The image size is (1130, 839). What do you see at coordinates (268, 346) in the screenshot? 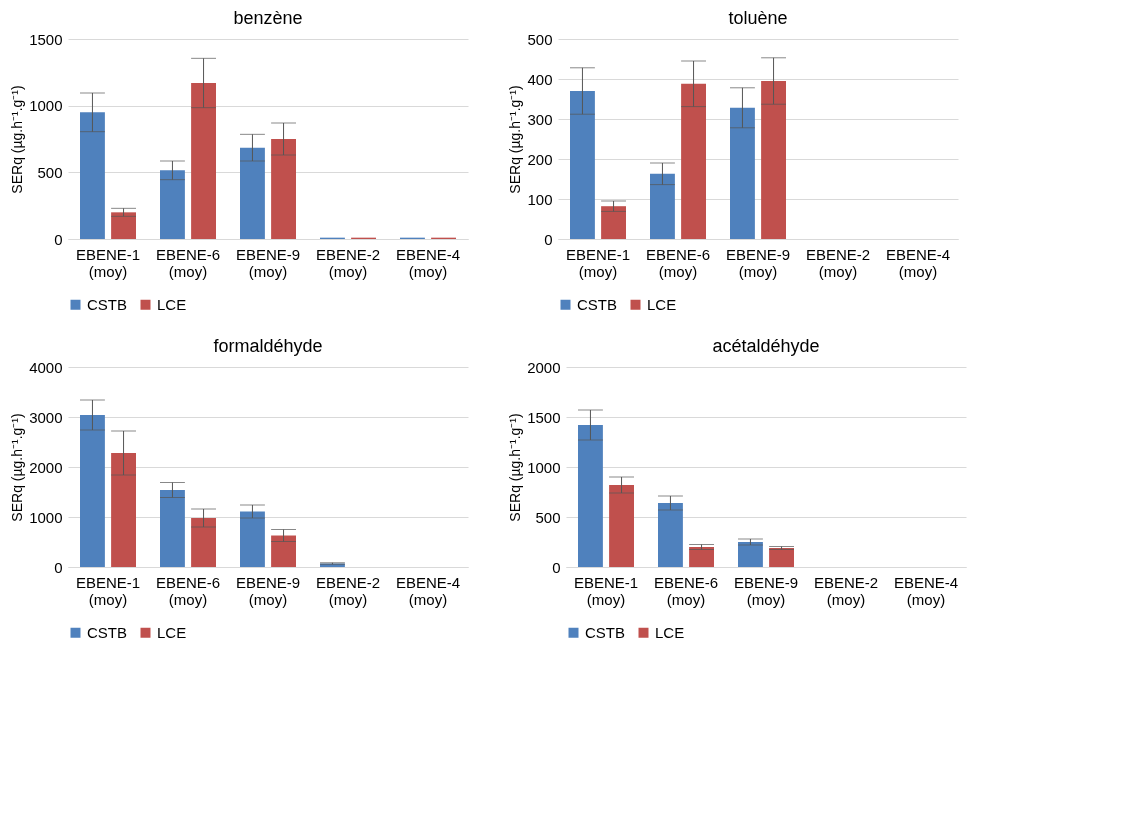
I see `chart-title: formaldéhyde` at bounding box center [268, 346].